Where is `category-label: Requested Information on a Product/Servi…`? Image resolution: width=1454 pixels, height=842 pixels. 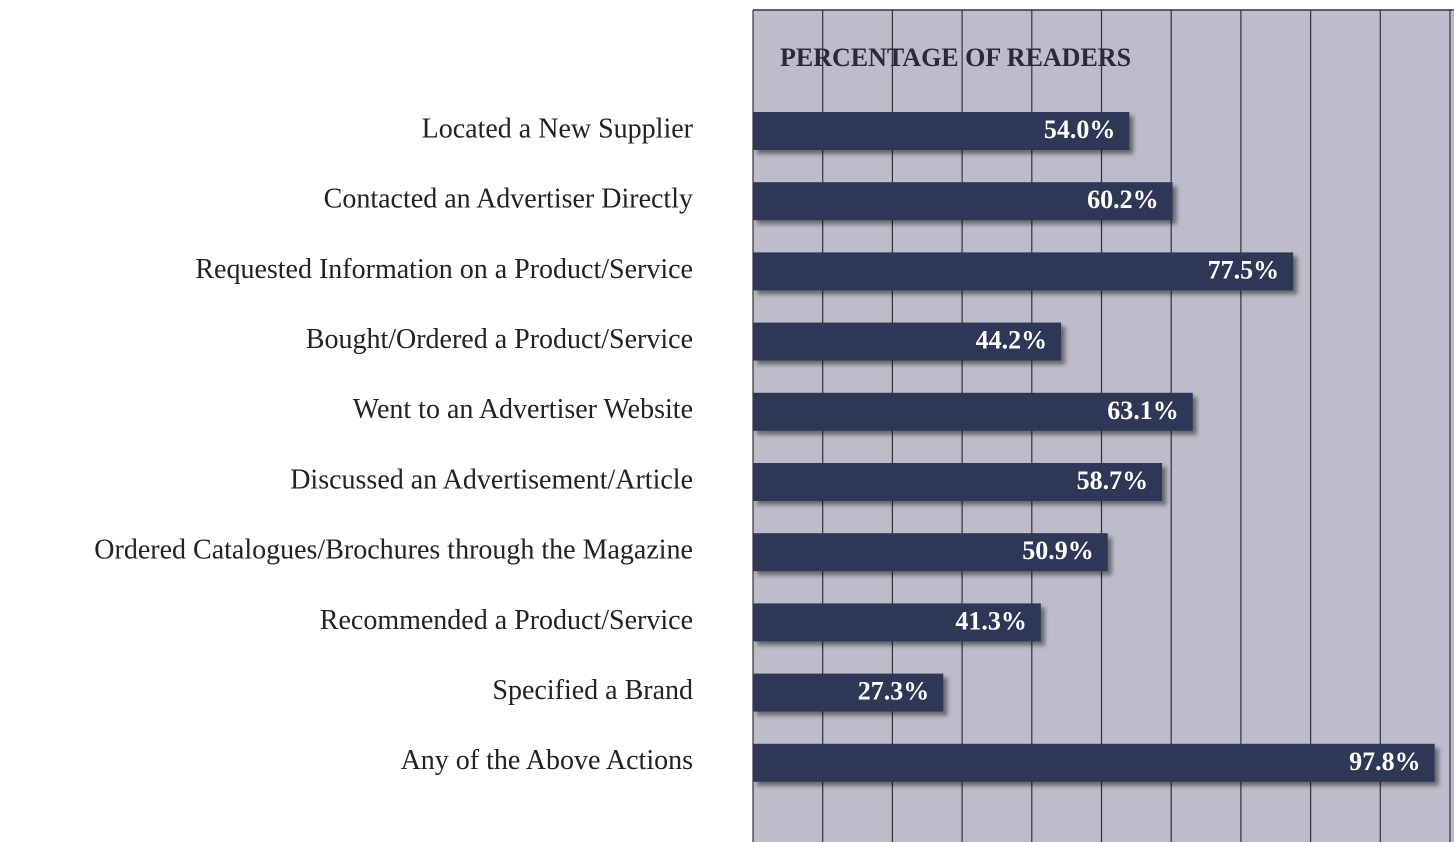
category-label: Requested Information on a Product/Servi… is located at coordinates (444, 269).